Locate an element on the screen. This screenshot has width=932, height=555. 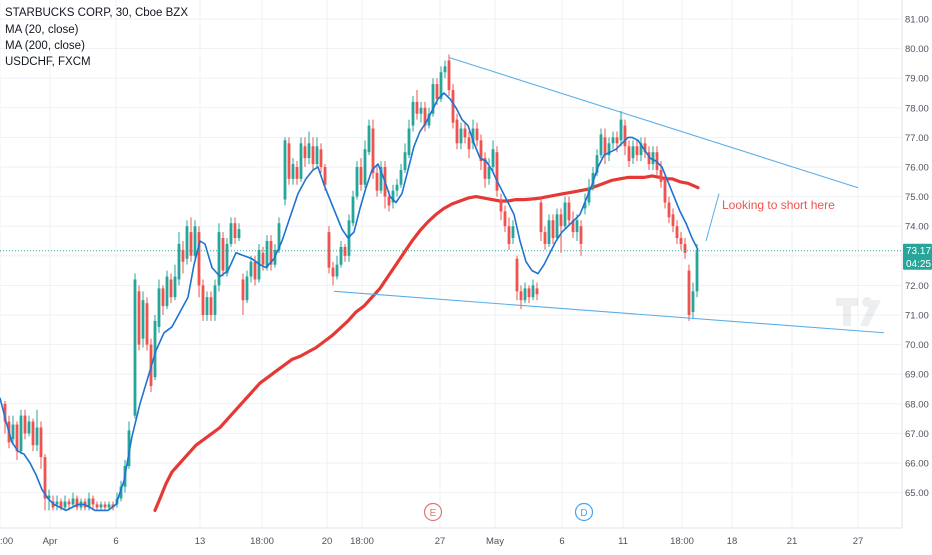
trendline-lower is located at coordinates (609, 312).